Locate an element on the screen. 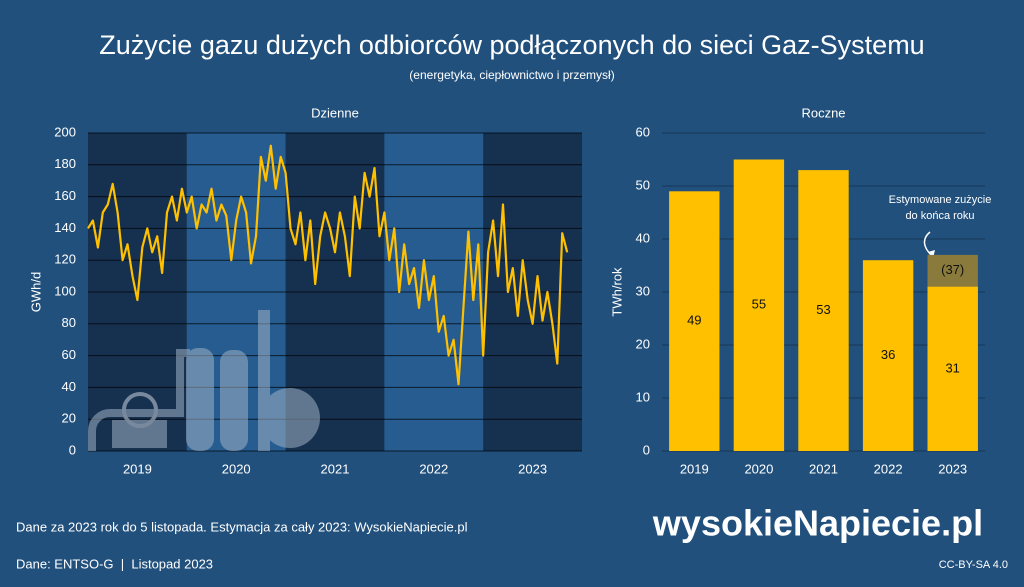 Image resolution: width=1024 pixels, height=587 pixels. y-axis-label: TWh/rok is located at coordinates (616, 292).